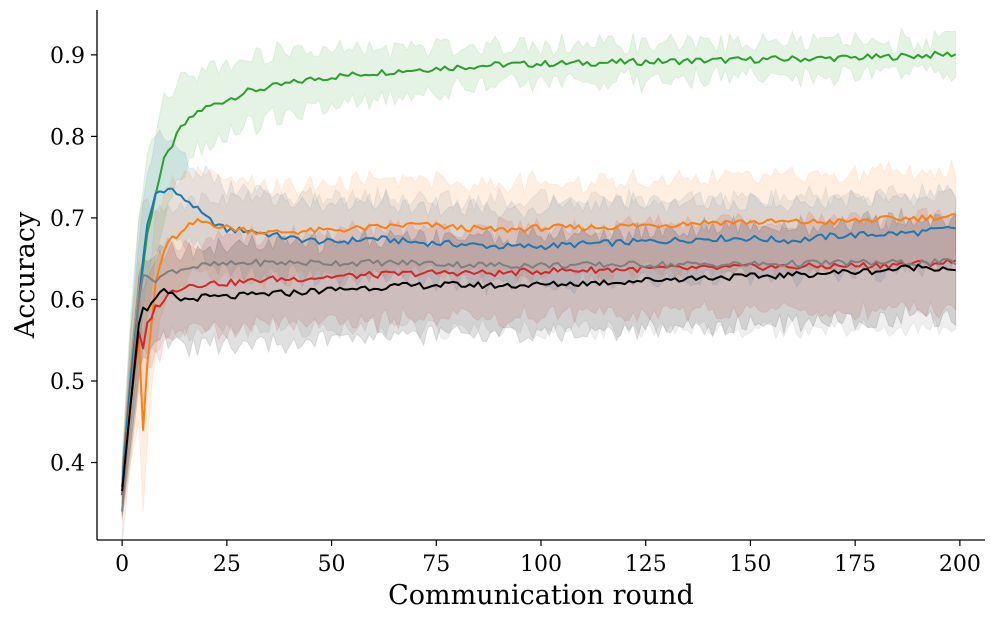 The width and height of the screenshot is (997, 622). What do you see at coordinates (67, 464) in the screenshot?
I see `y-tick-label: 0.4` at bounding box center [67, 464].